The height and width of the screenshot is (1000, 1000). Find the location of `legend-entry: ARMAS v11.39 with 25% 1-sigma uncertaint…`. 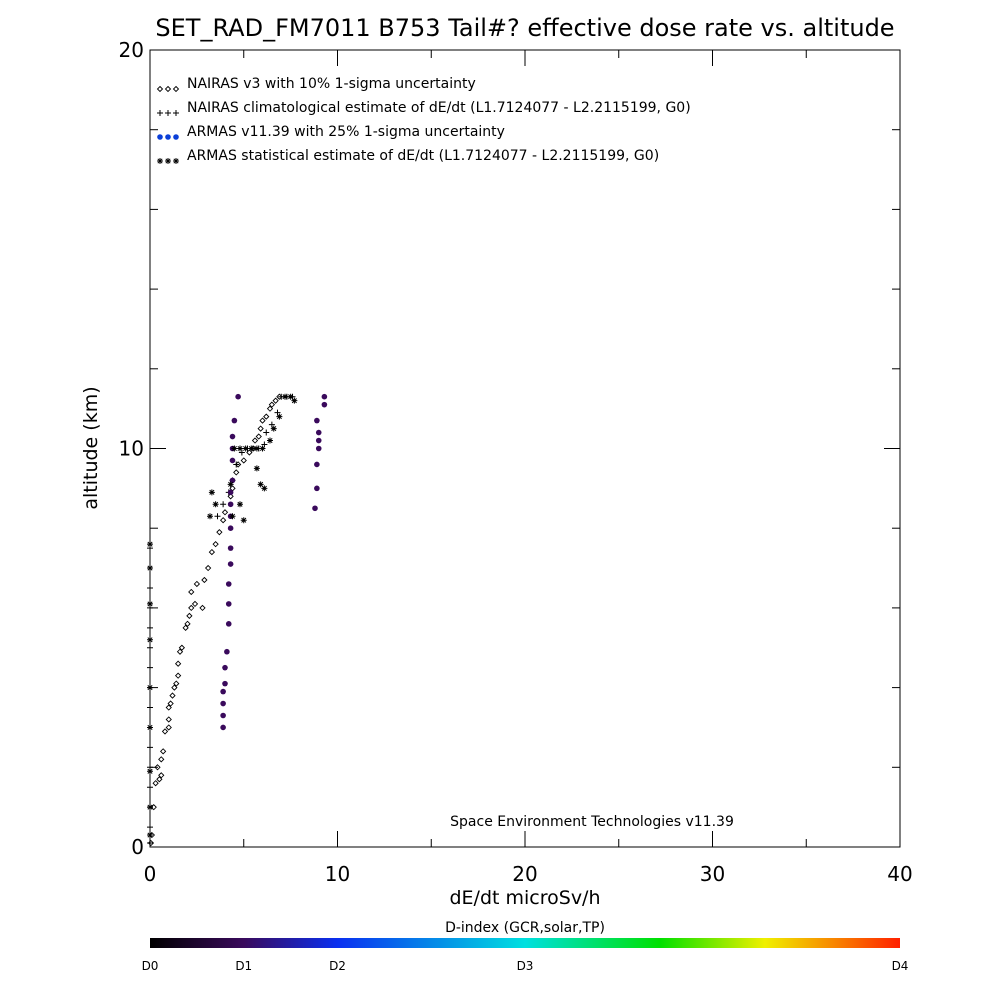

legend-entry: ARMAS v11.39 with 25% 1-sigma uncertaint… is located at coordinates (331, 132).